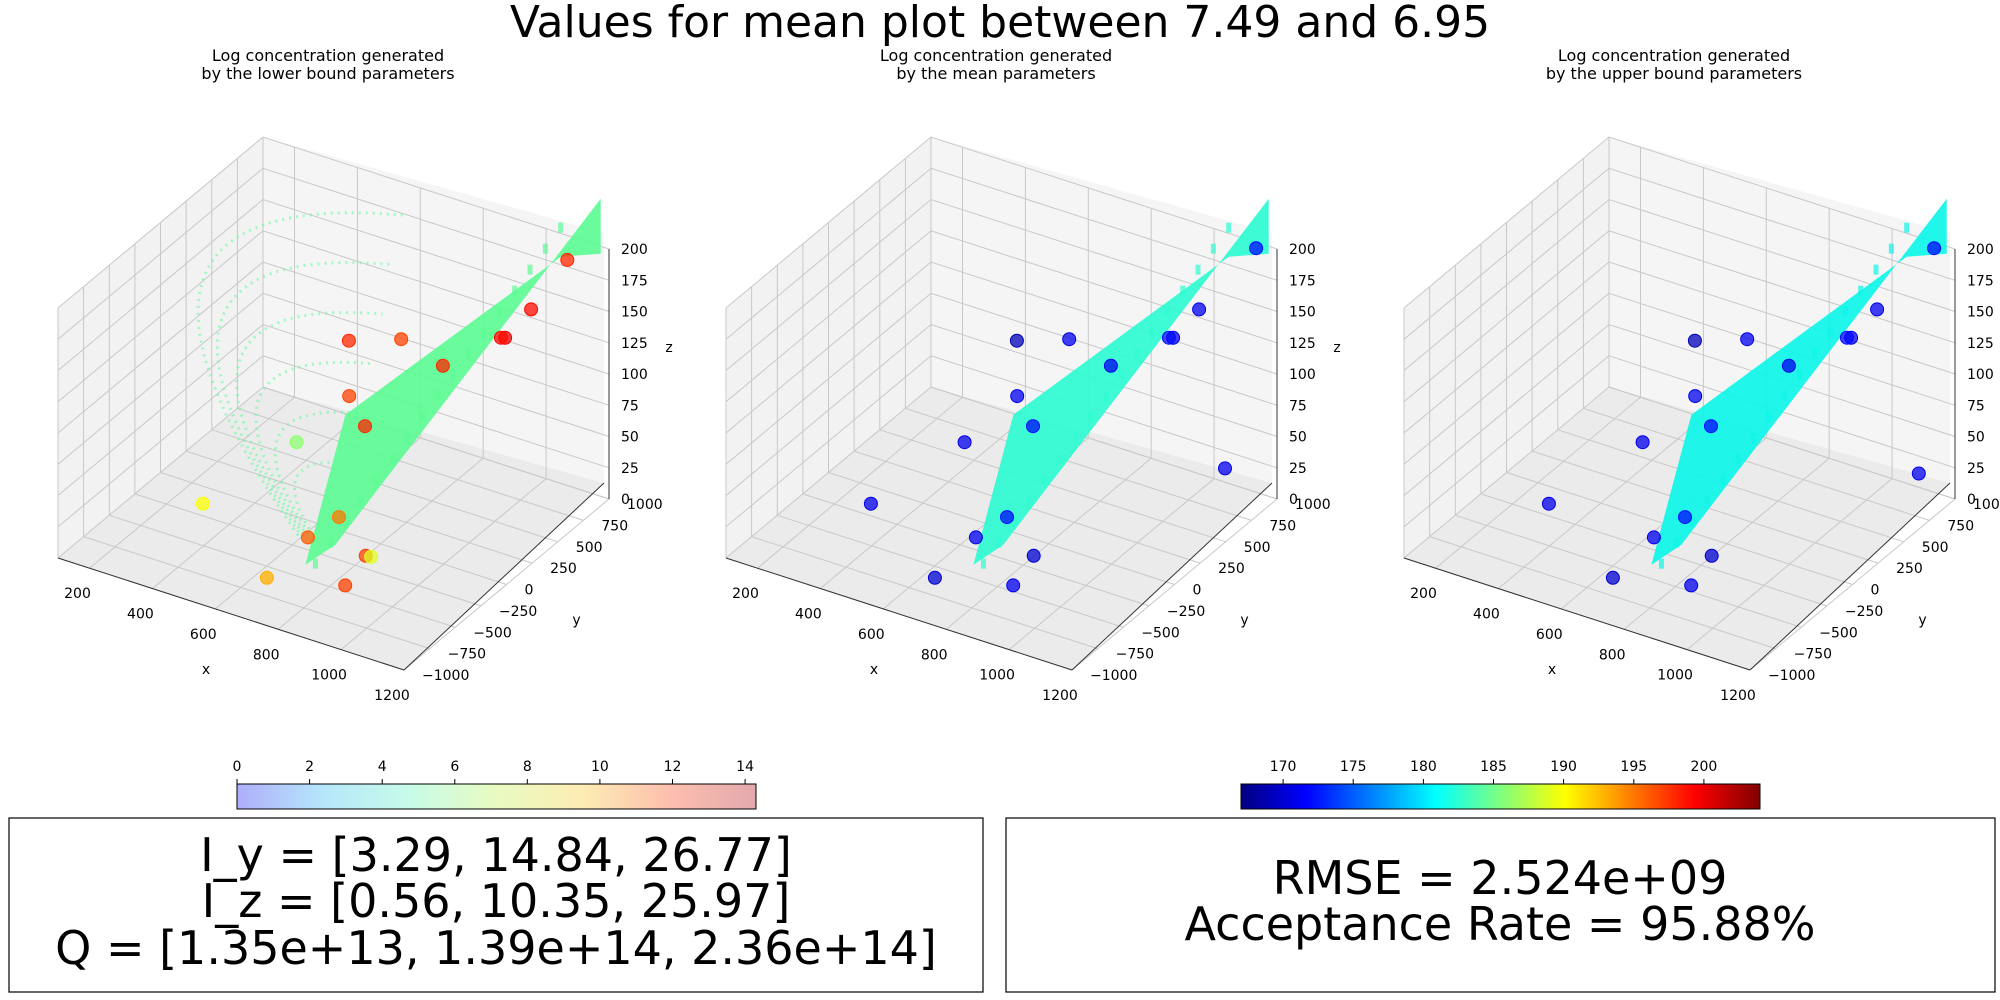 The image size is (2000, 1000). I want to click on panel-subtitle: by the upper bound parameters, so click(1674, 73).